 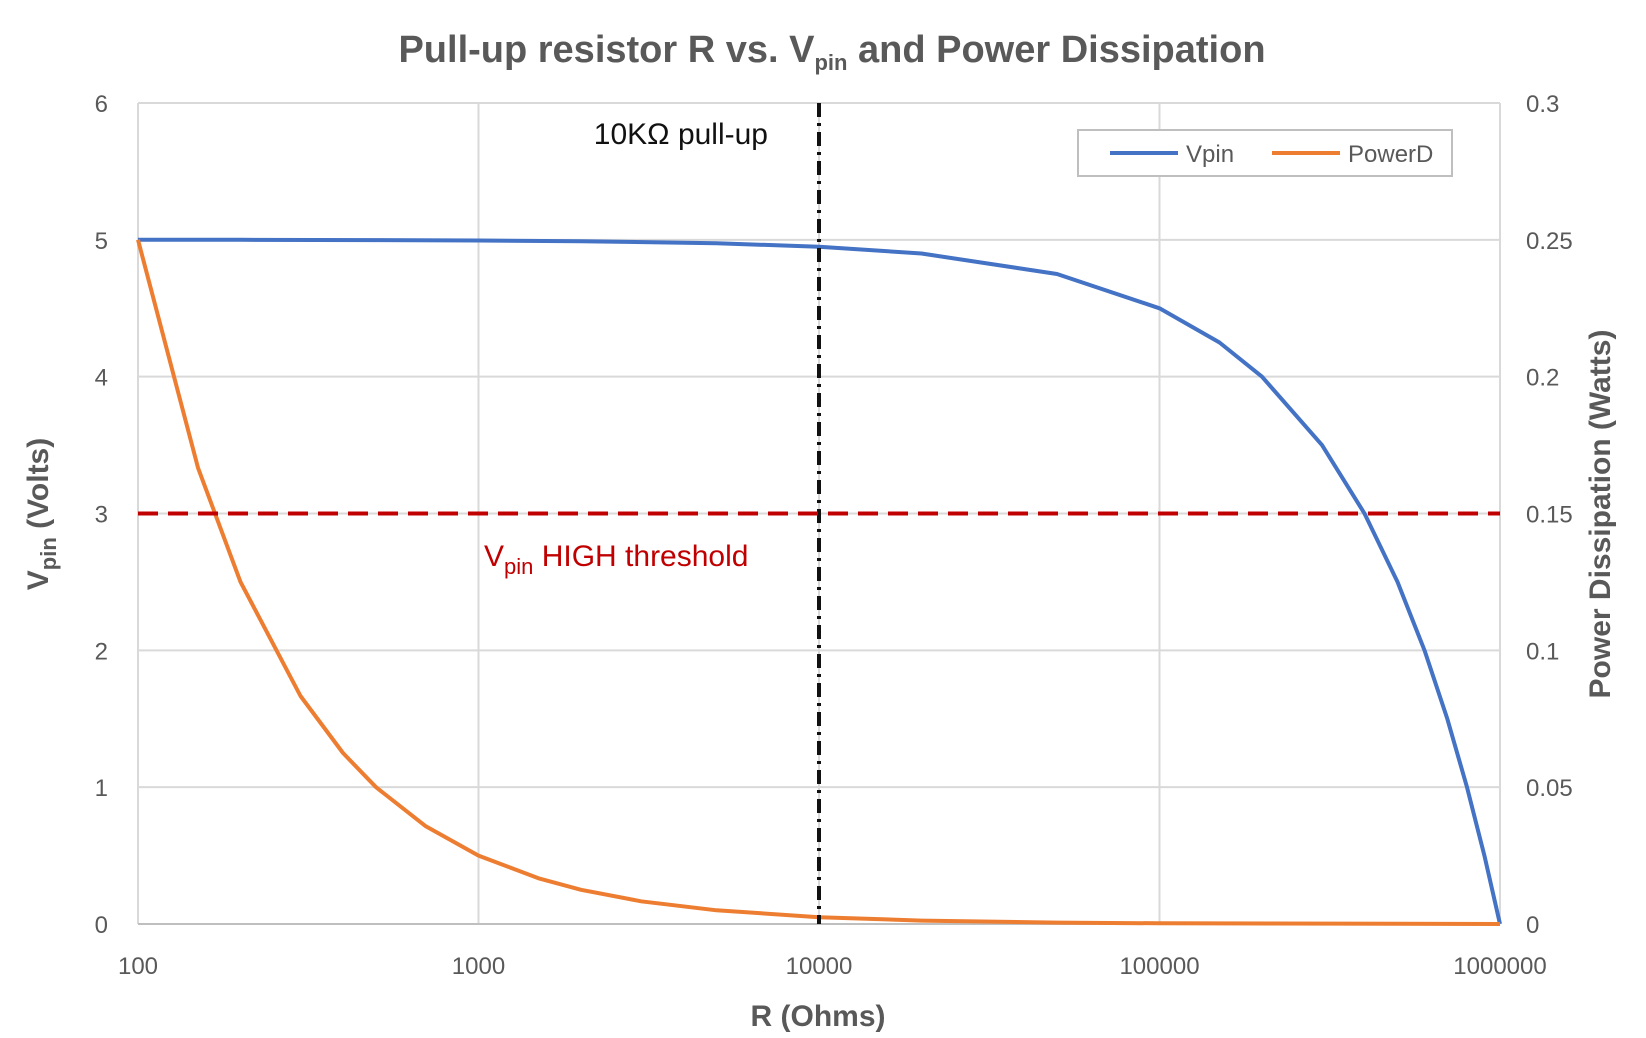 What do you see at coordinates (494, 556) in the screenshot?
I see `threshold-annotation-main: V` at bounding box center [494, 556].